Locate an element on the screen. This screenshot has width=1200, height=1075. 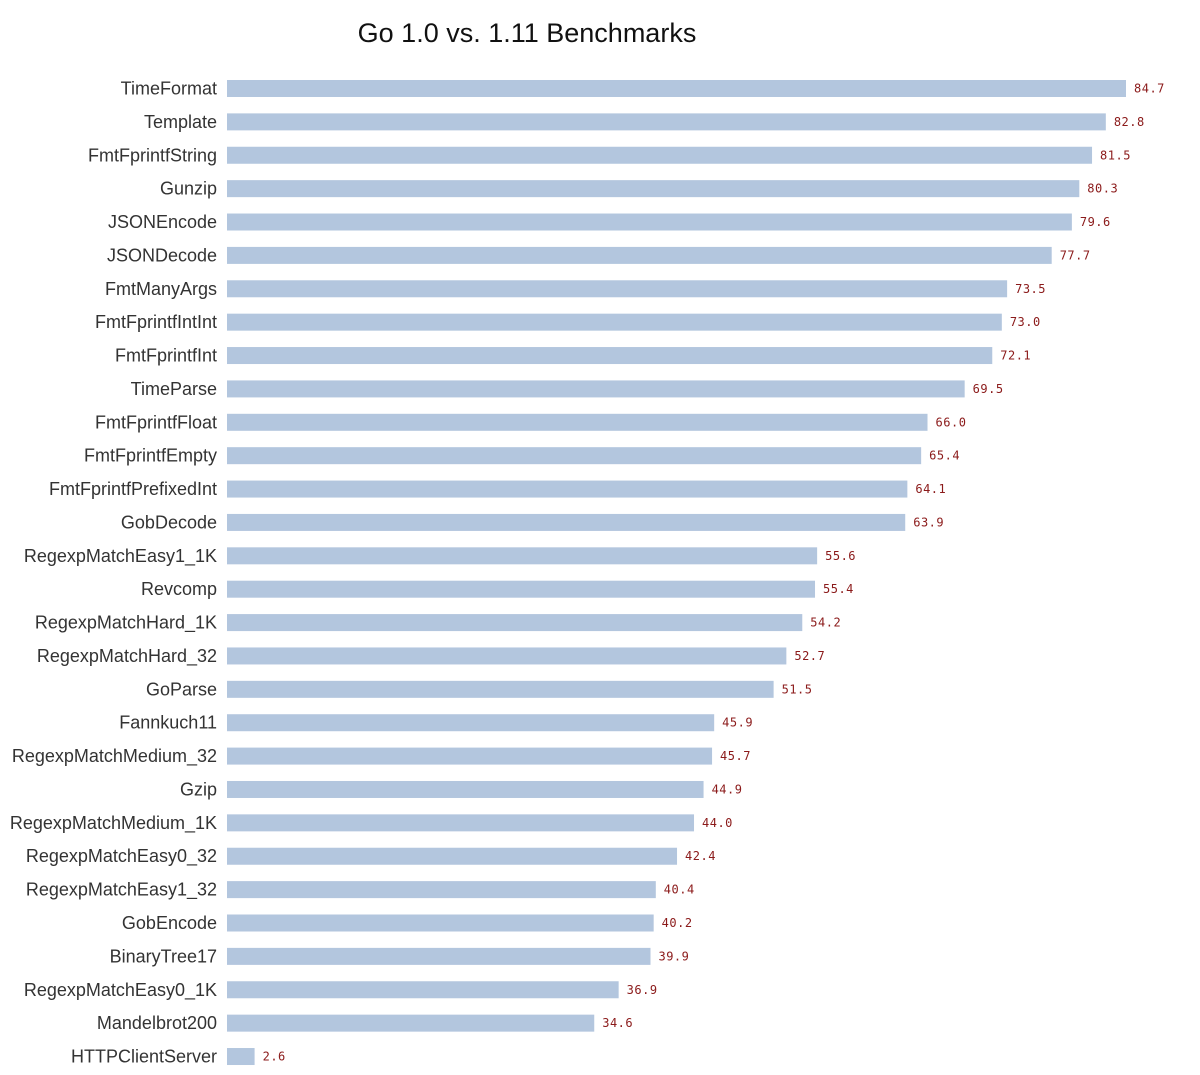
category-label: RegexpMatchHard_1K is located at coordinates (126, 623).